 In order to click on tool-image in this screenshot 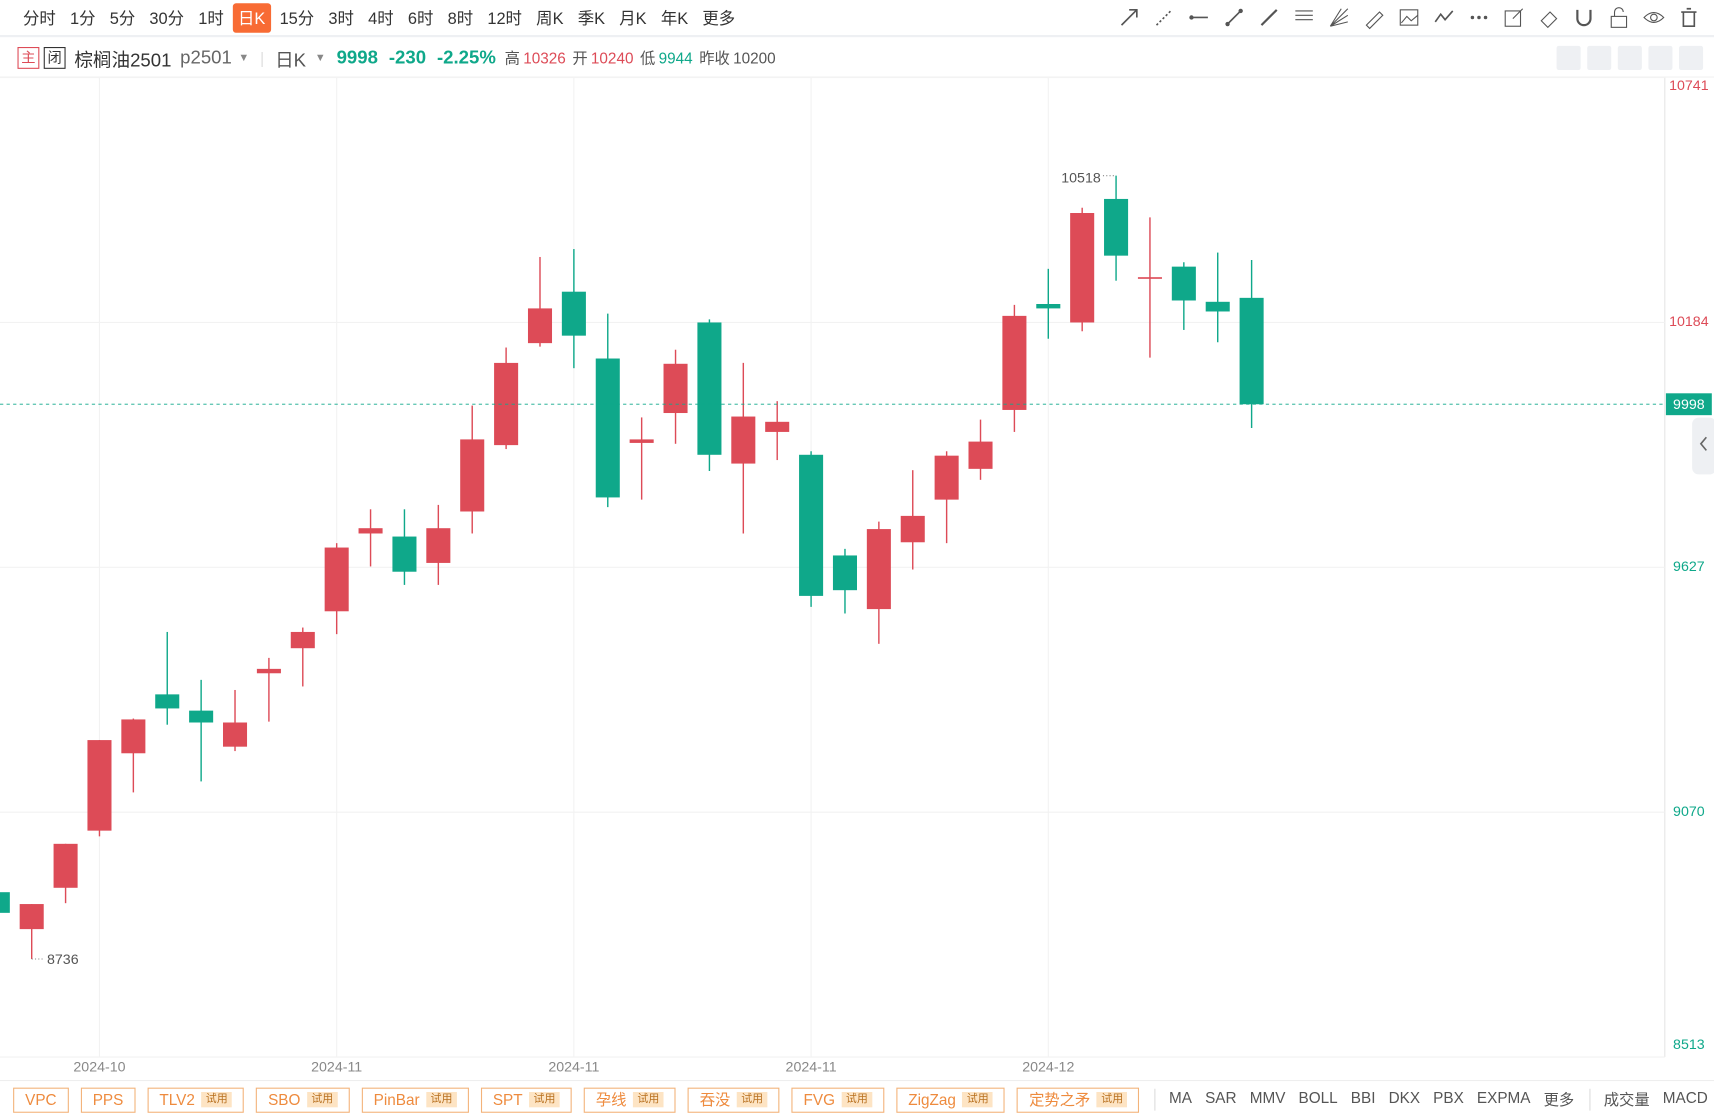, I will do `click(1409, 17)`.